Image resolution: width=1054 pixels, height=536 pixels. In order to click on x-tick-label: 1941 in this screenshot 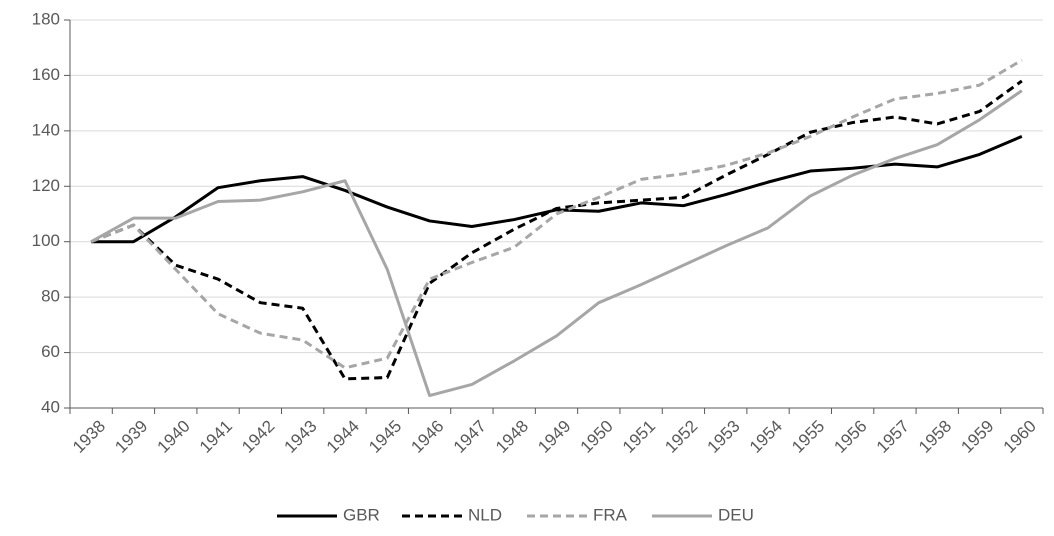, I will do `click(216, 437)`.